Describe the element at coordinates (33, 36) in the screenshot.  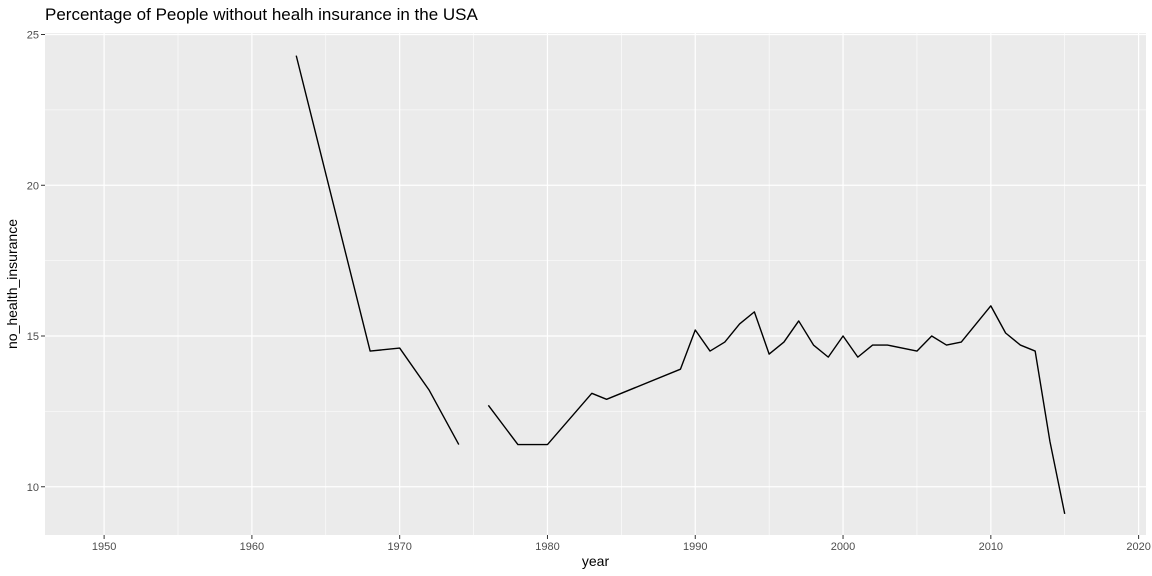
I see `y-tick-label: 25` at that location.